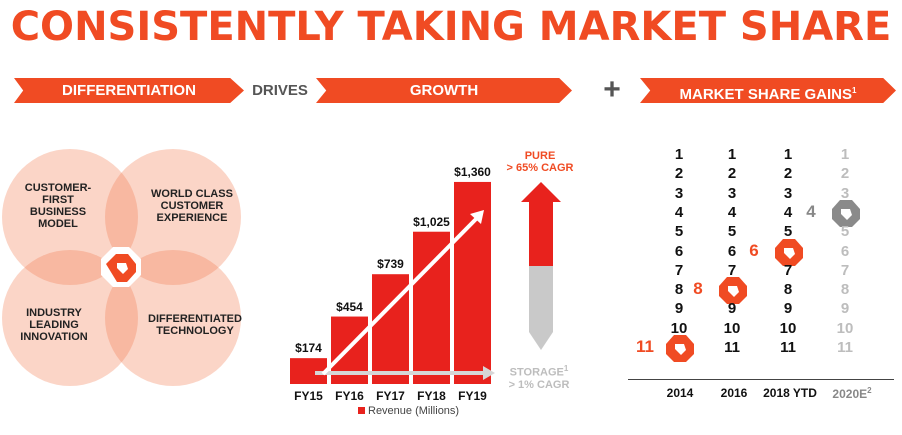 This screenshot has height=435, width=902. What do you see at coordinates (431, 396) in the screenshot?
I see `bar-category-label: FY18` at bounding box center [431, 396].